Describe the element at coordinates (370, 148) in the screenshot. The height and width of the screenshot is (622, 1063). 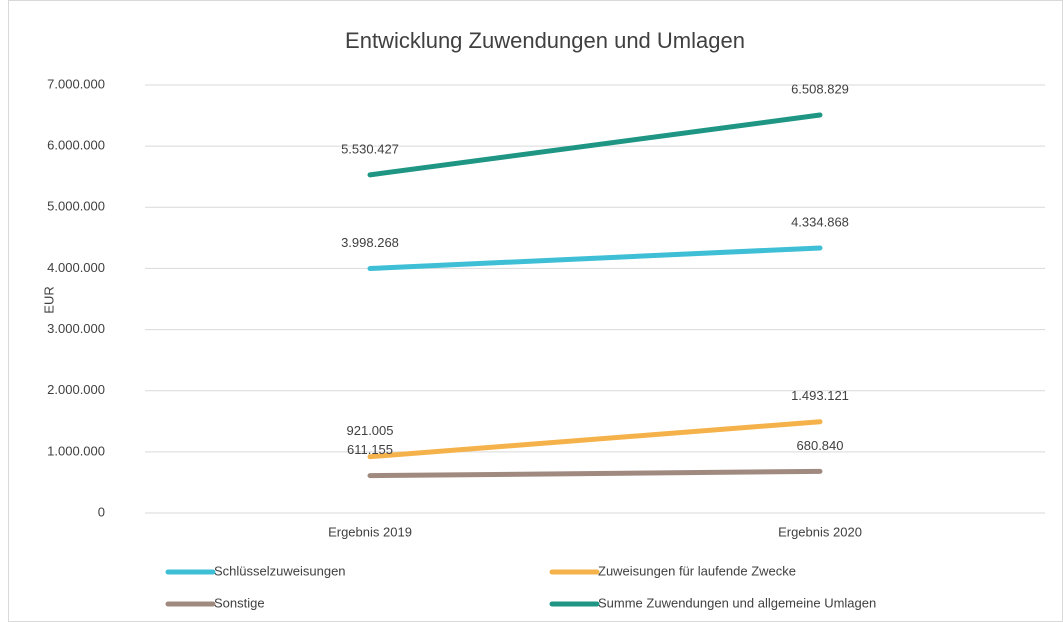
I see `data-label: 5.530.427` at that location.